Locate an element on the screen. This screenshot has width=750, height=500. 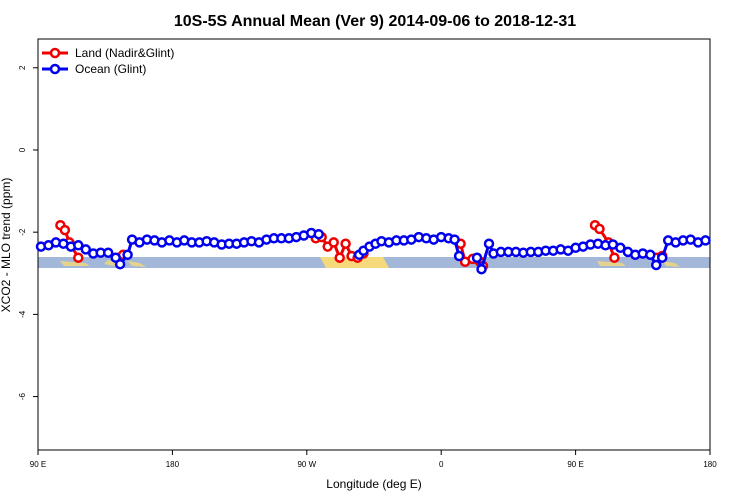
legend: Land (Nadir&Glint) Ocean (Glint) is located at coordinates (108, 61).